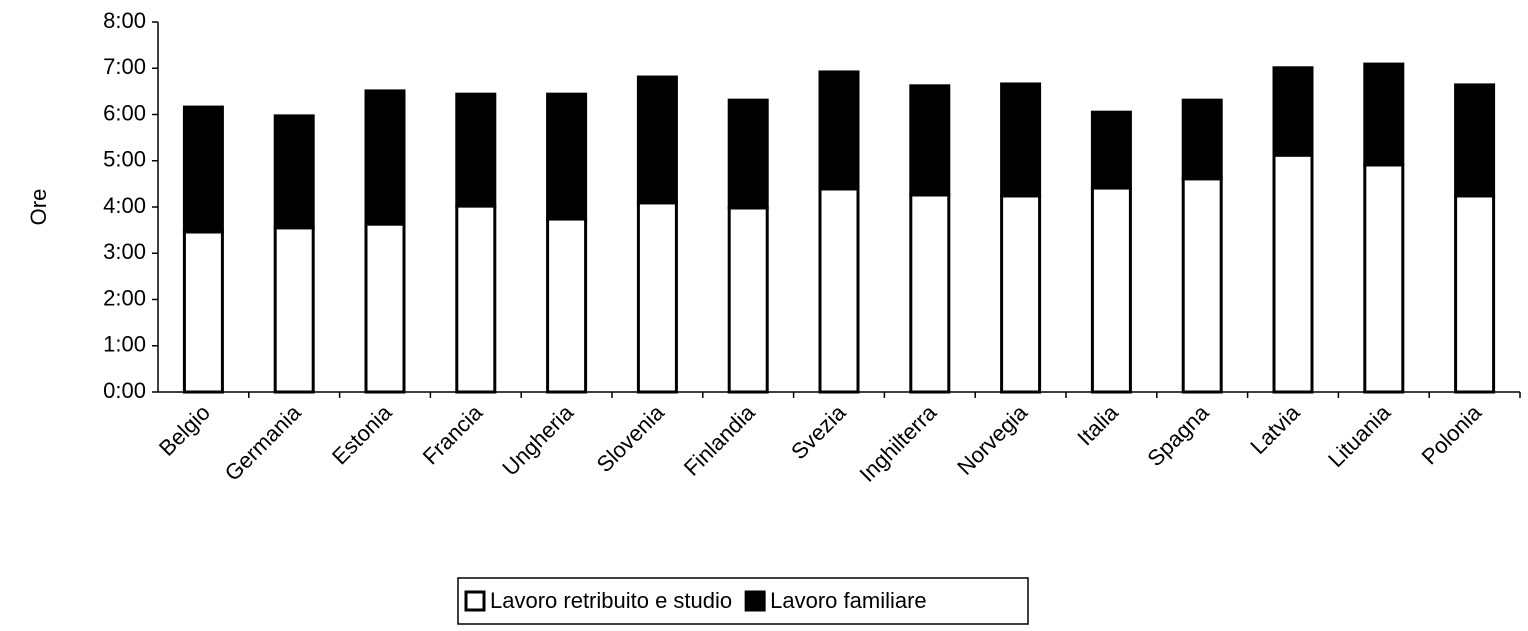 Image resolution: width=1528 pixels, height=631 pixels. Describe the element at coordinates (1452, 434) in the screenshot. I see `x-tick-label: Polonia` at that location.